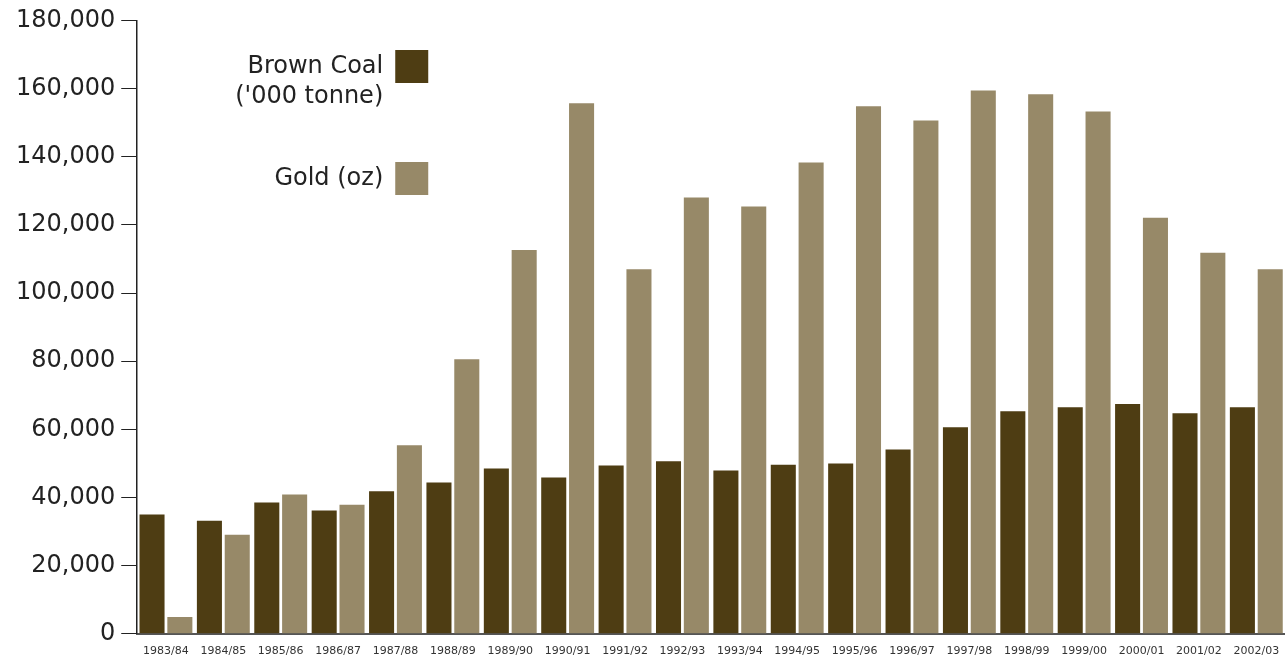  I want to click on y-tick-label: 0, so click(107, 632).